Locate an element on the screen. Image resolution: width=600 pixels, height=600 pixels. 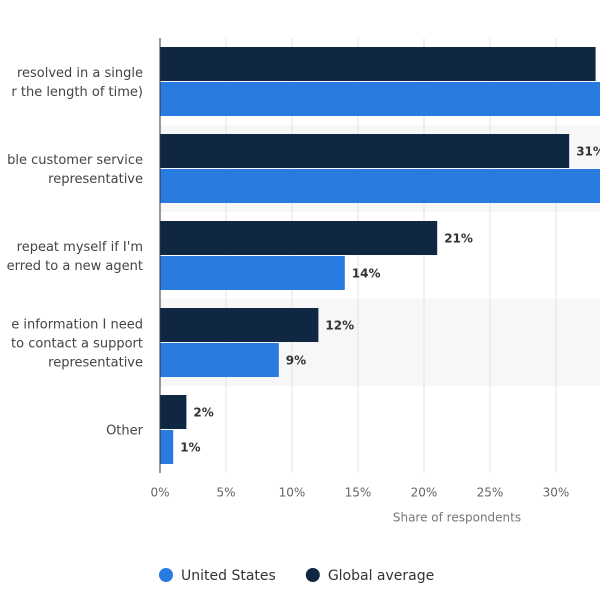
x-tick-label: 25% is located at coordinates (490, 493).